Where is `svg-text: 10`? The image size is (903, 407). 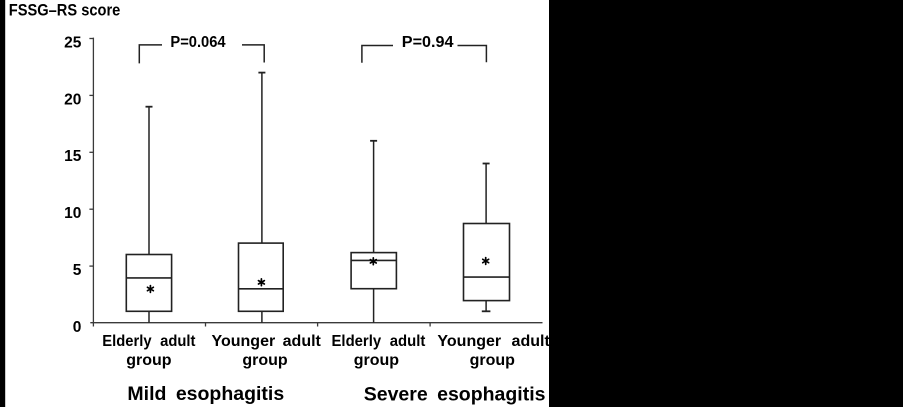
svg-text: 10 is located at coordinates (72, 213).